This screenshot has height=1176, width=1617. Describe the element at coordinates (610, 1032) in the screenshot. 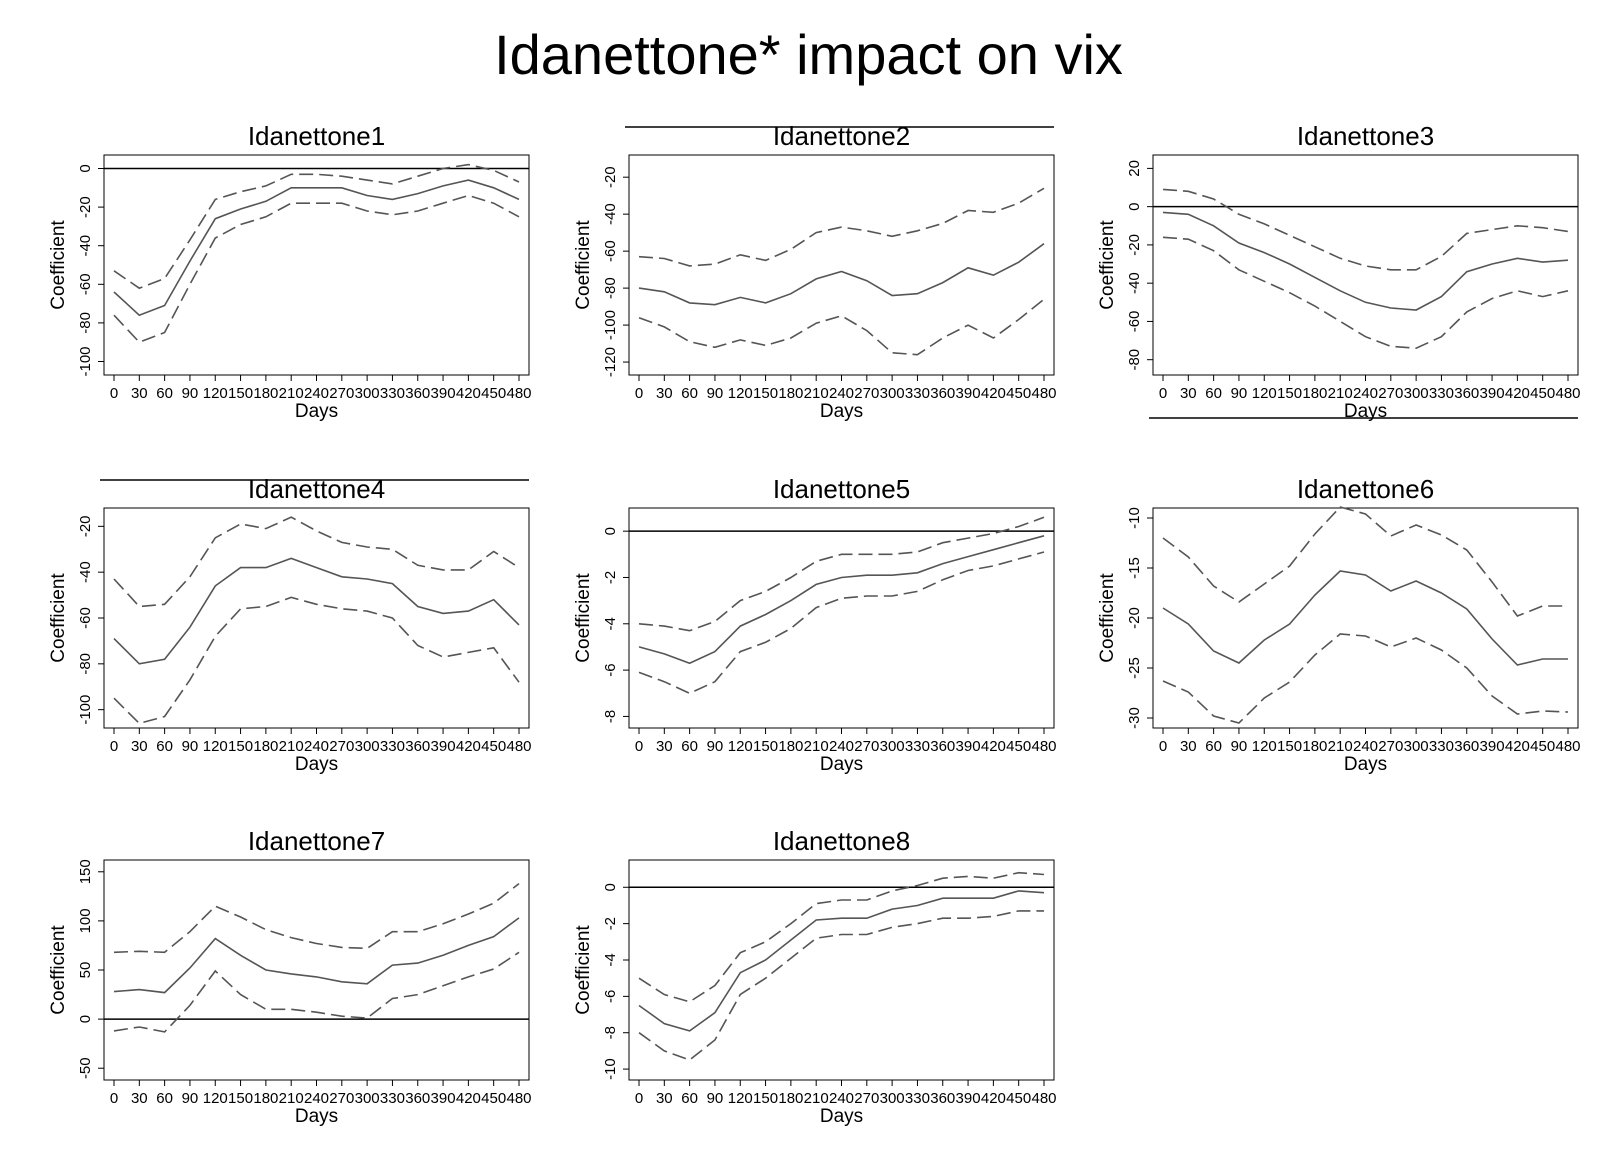

I see `y-tick-label: -8` at that location.